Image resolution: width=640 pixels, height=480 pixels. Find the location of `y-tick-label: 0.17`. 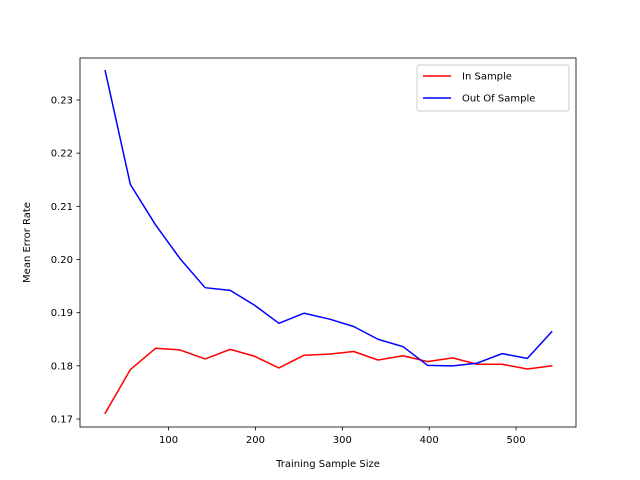

y-tick-label: 0.17 is located at coordinates (62, 420).